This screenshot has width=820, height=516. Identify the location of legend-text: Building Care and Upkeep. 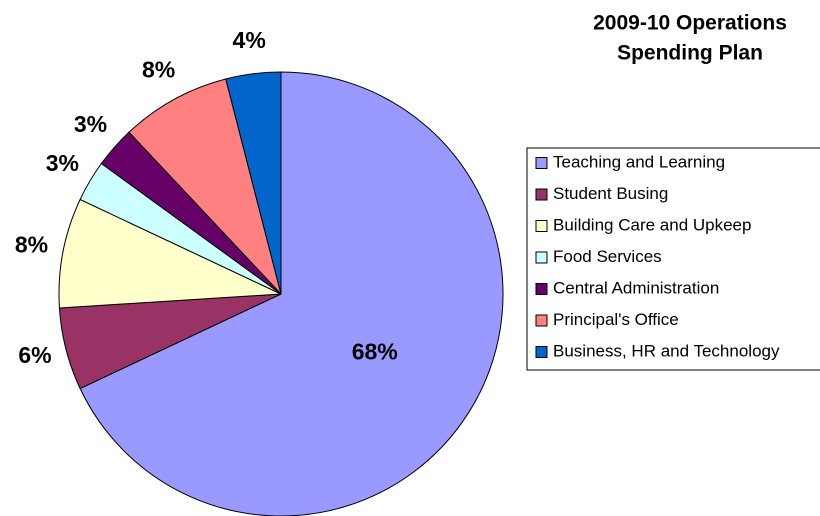
(652, 224).